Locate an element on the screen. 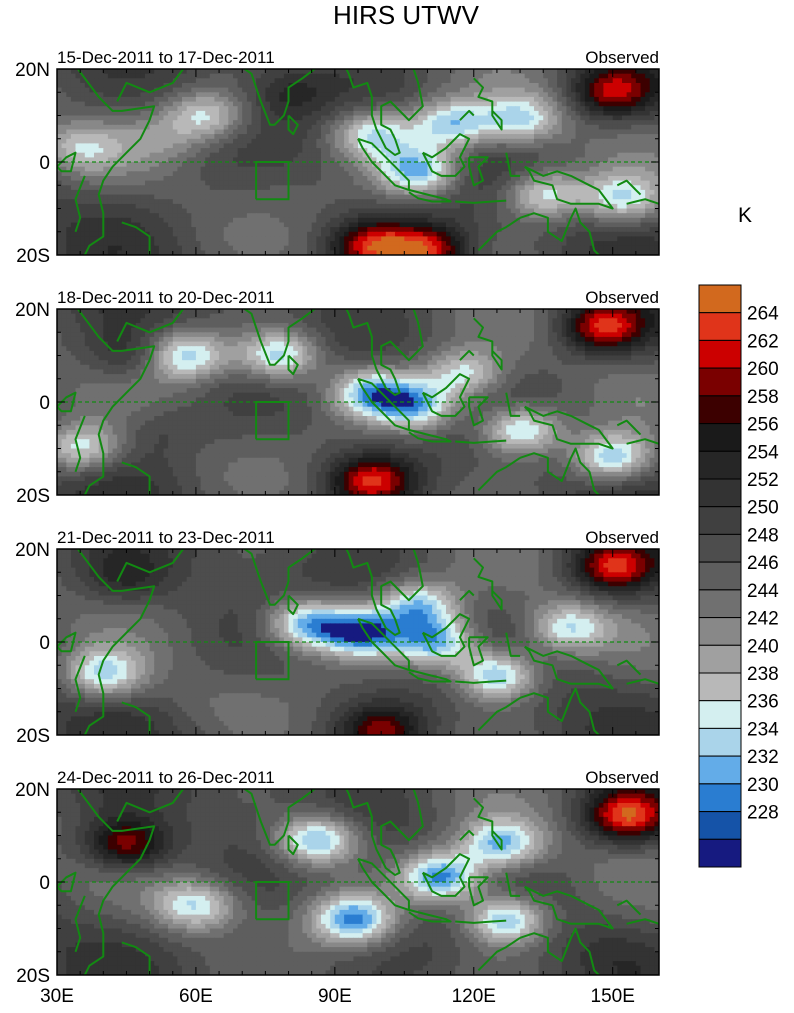 This screenshot has width=794, height=1013. panel-left-title: 15-Dec-2011 to 17-Dec-2011 is located at coordinates (166, 57).